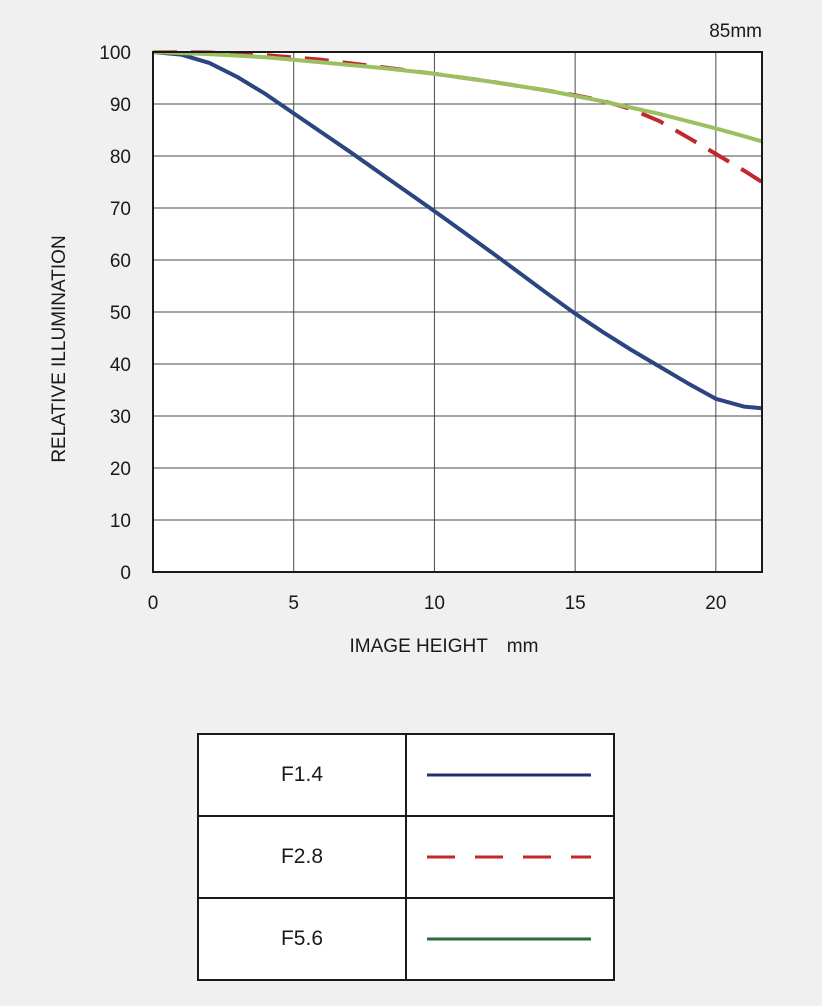 Image resolution: width=822 pixels, height=1006 pixels. I want to click on legend-row-f28: F2.8, so click(406, 857).